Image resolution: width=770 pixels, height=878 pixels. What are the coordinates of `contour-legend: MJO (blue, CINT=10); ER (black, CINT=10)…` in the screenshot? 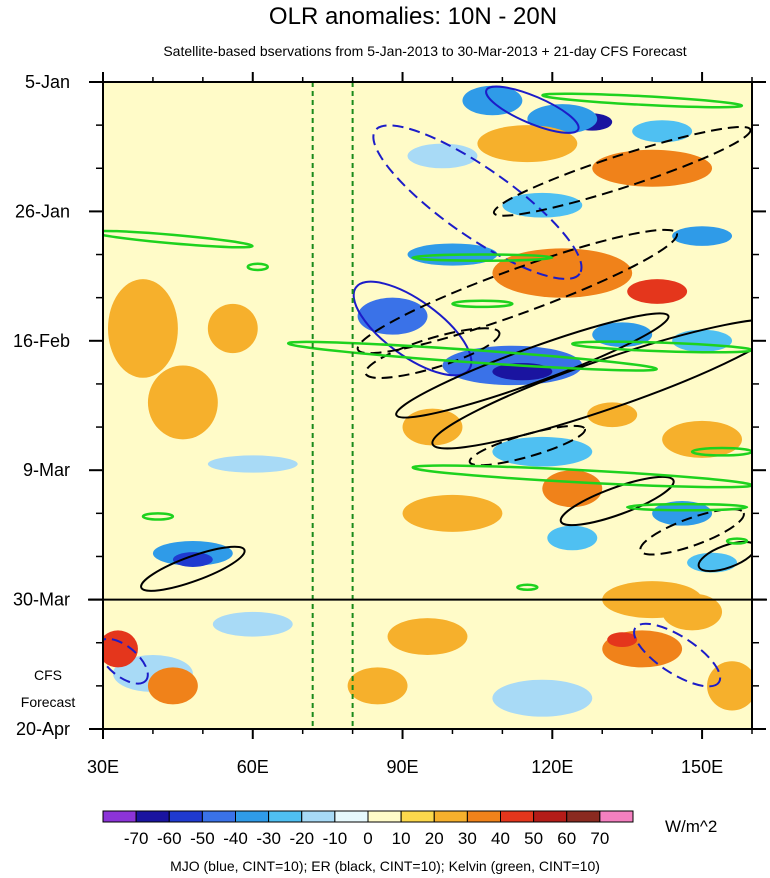 It's located at (385, 866).